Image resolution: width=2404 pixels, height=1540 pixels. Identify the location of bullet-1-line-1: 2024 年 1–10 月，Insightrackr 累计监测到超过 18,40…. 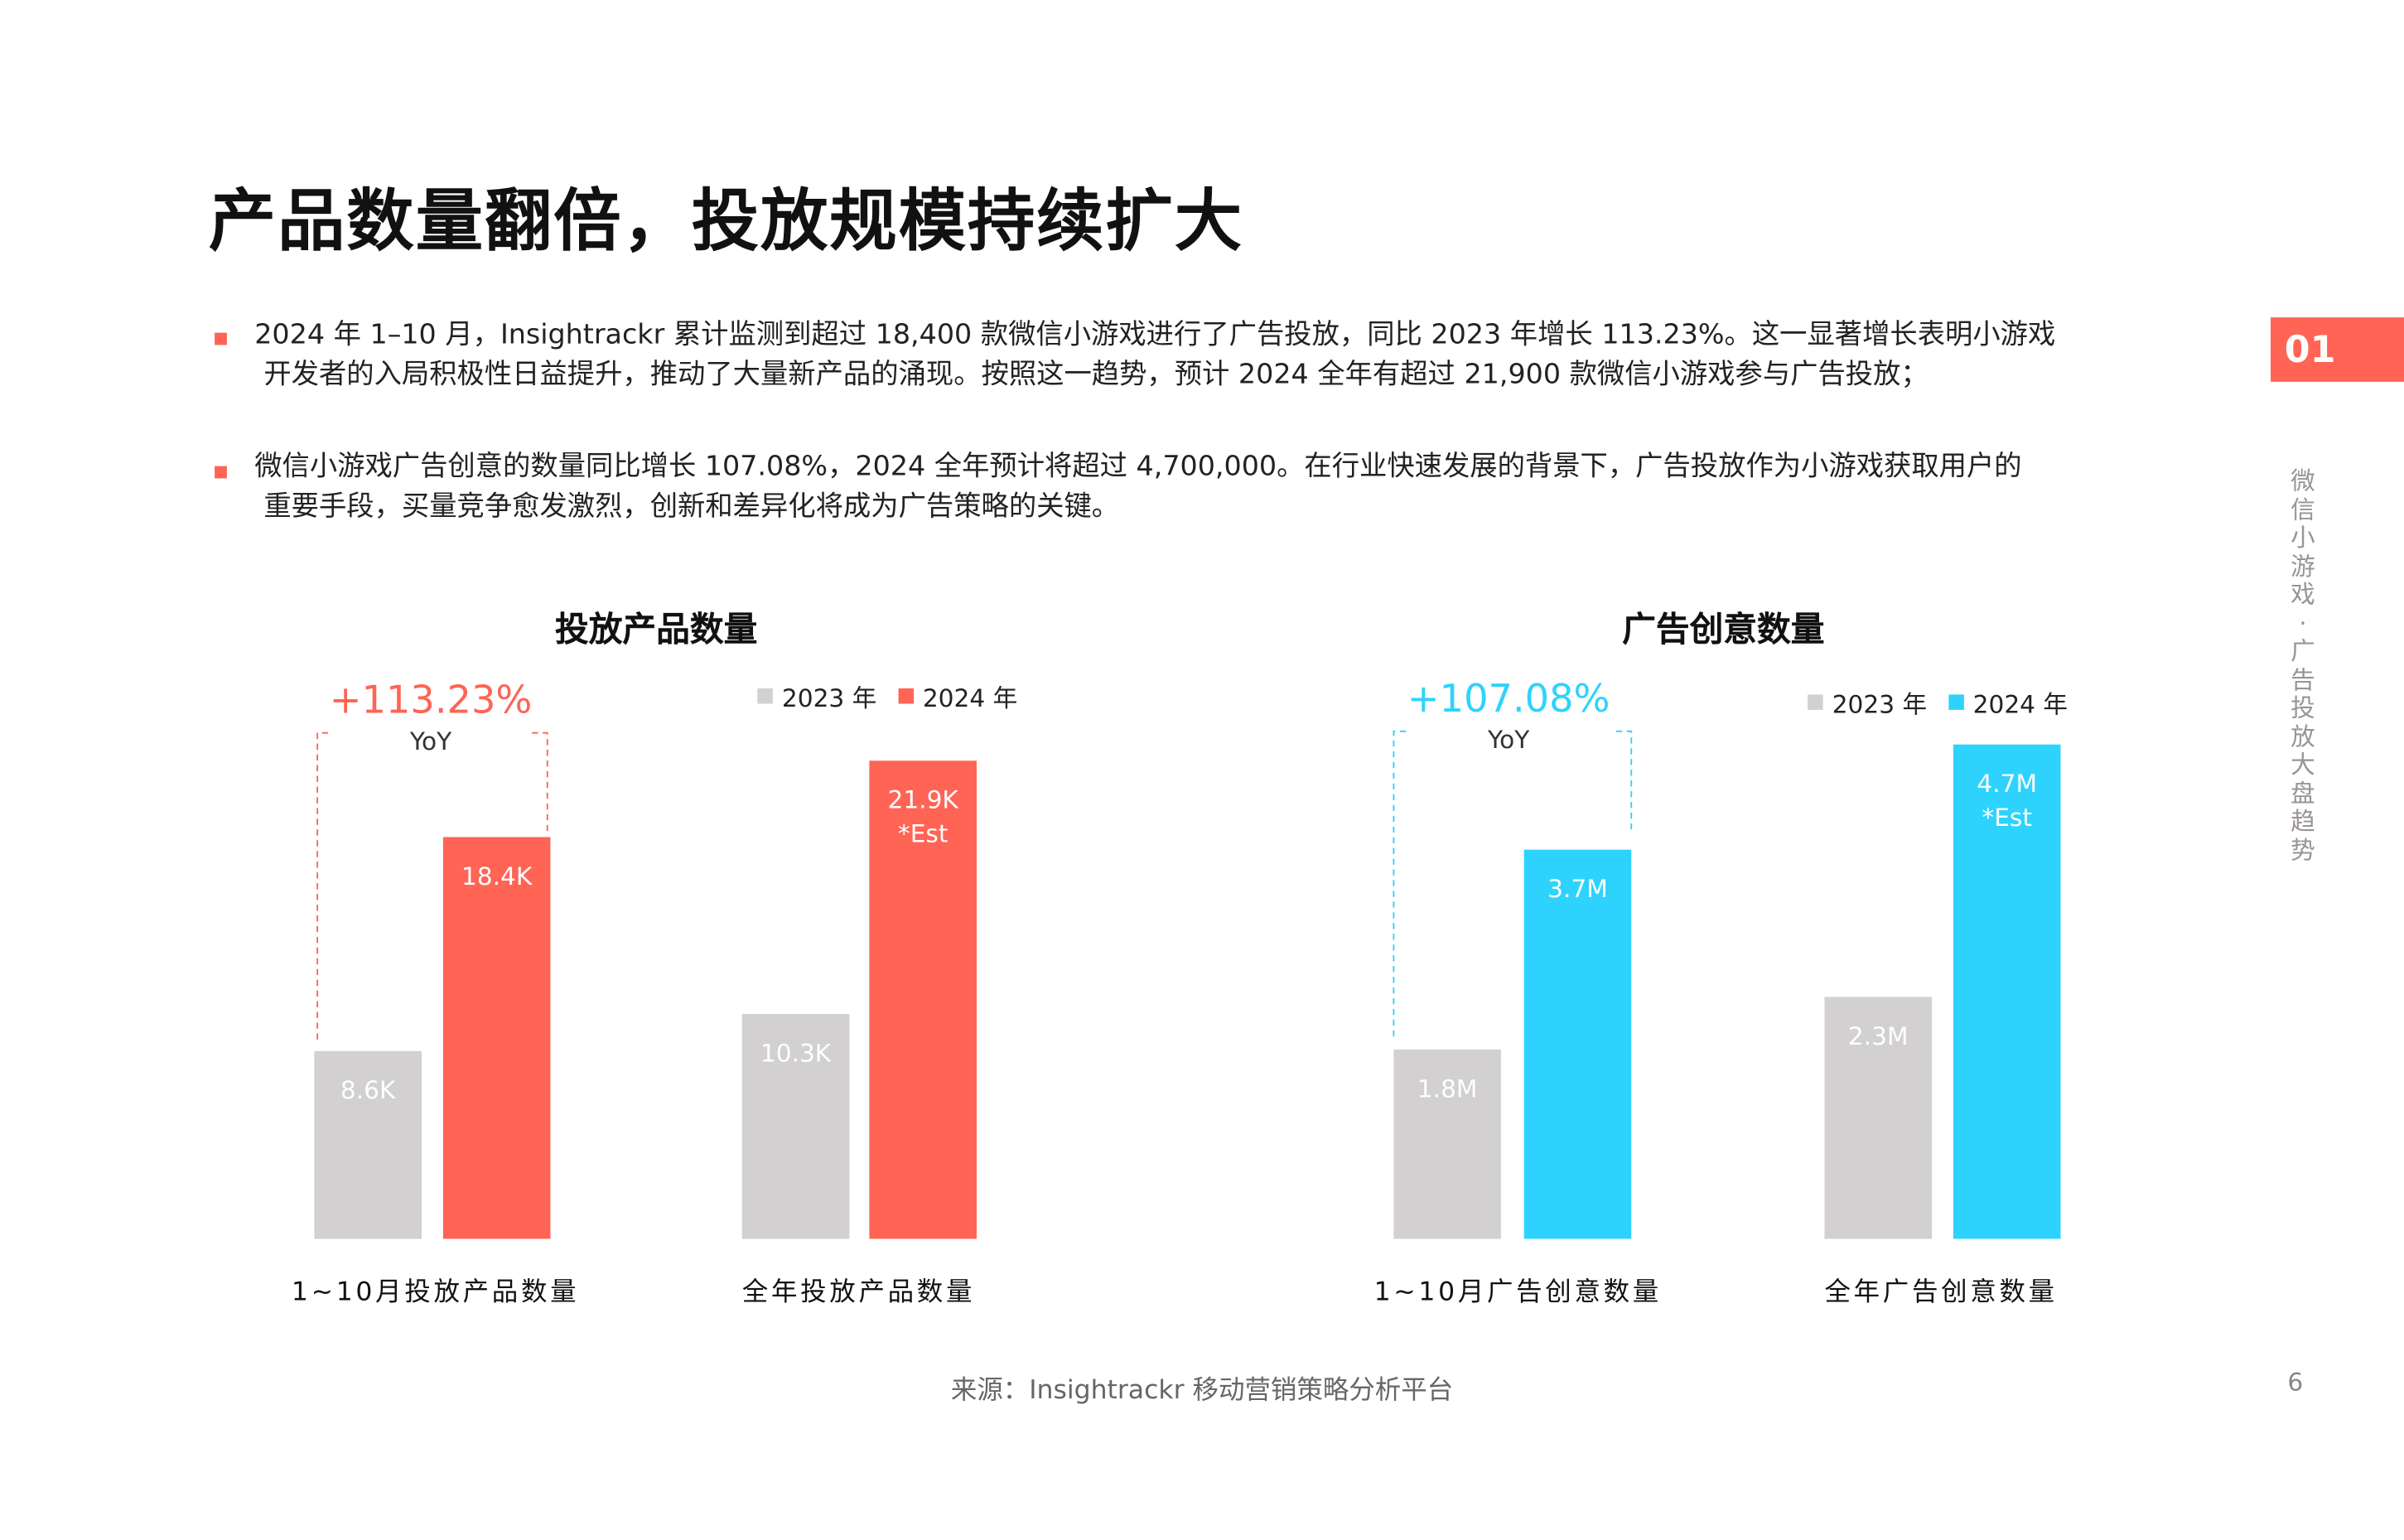
(1155, 334).